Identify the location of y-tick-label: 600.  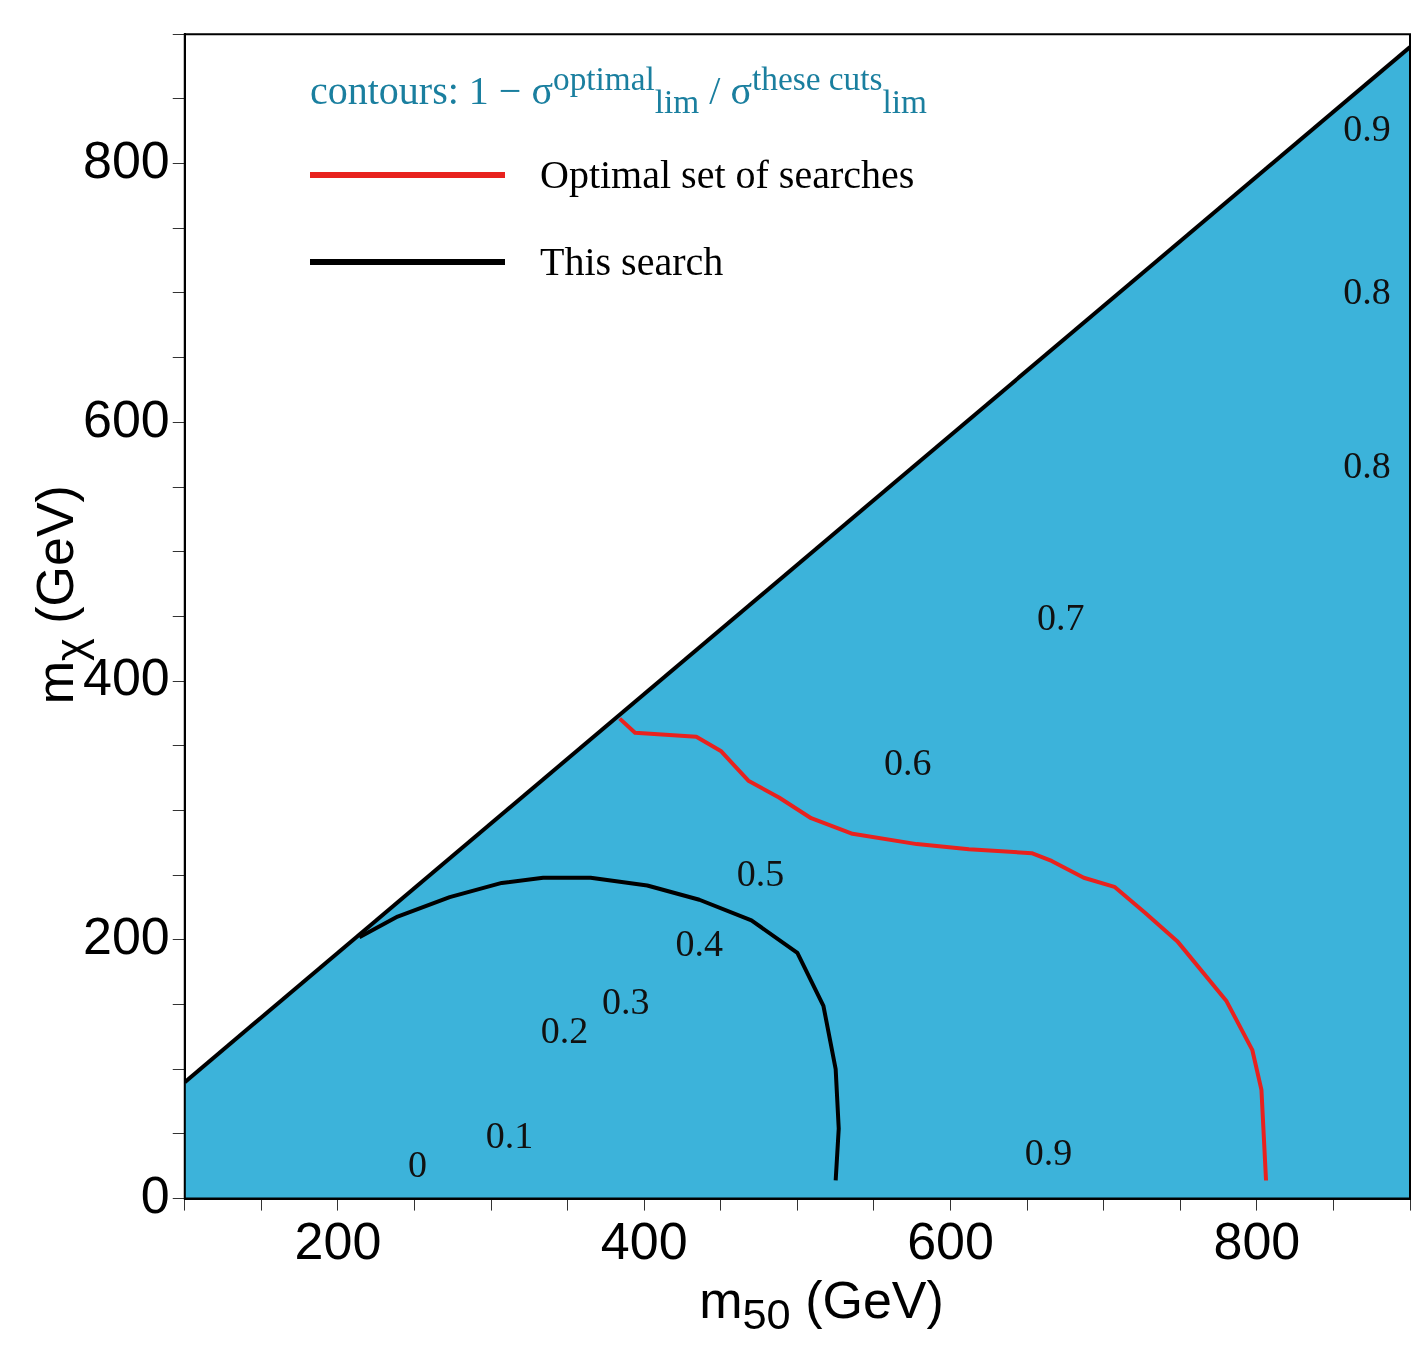
(126, 418).